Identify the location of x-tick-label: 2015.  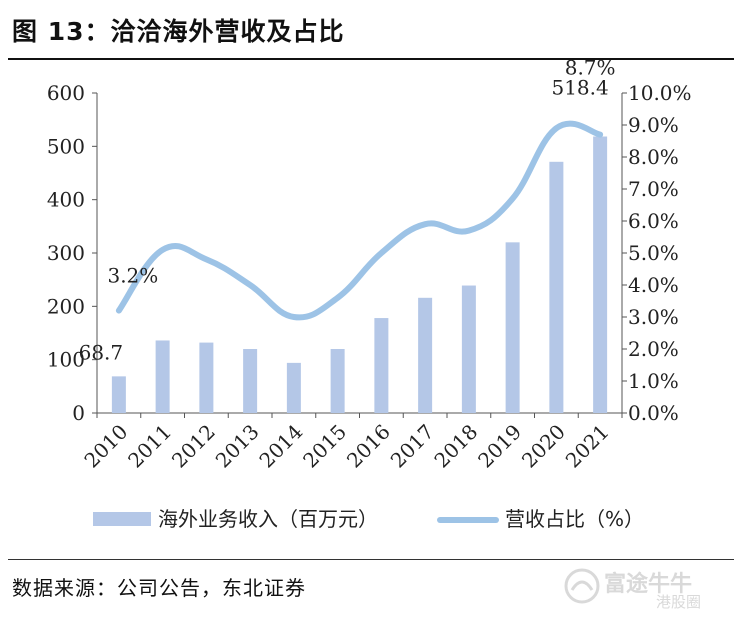
(324, 446).